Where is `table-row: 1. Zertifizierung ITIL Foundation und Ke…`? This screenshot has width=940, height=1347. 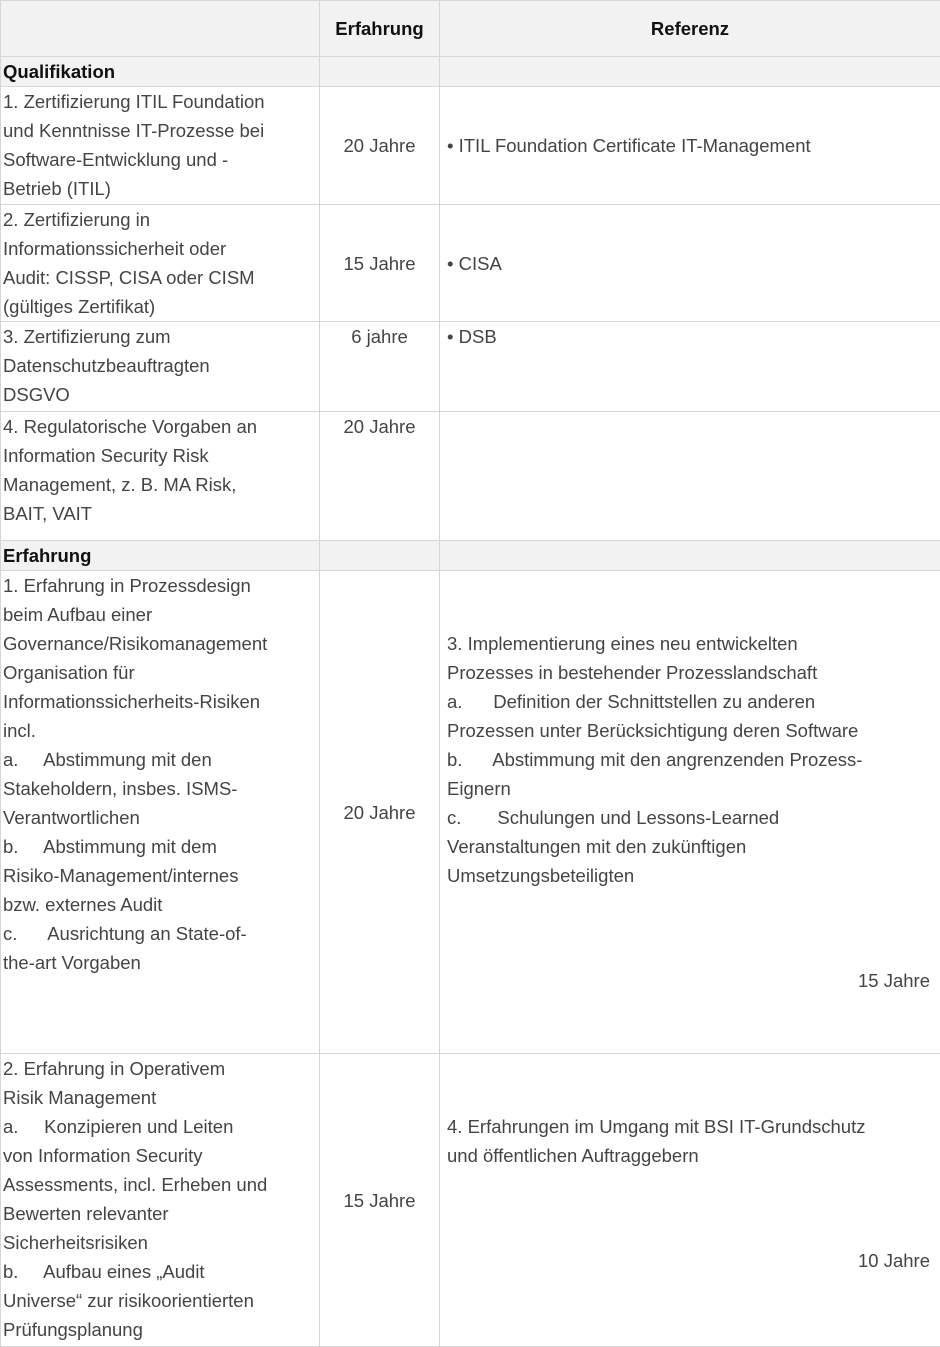
table-row: 1. Zertifizierung ITIL Foundation und Ke… is located at coordinates (470, 146).